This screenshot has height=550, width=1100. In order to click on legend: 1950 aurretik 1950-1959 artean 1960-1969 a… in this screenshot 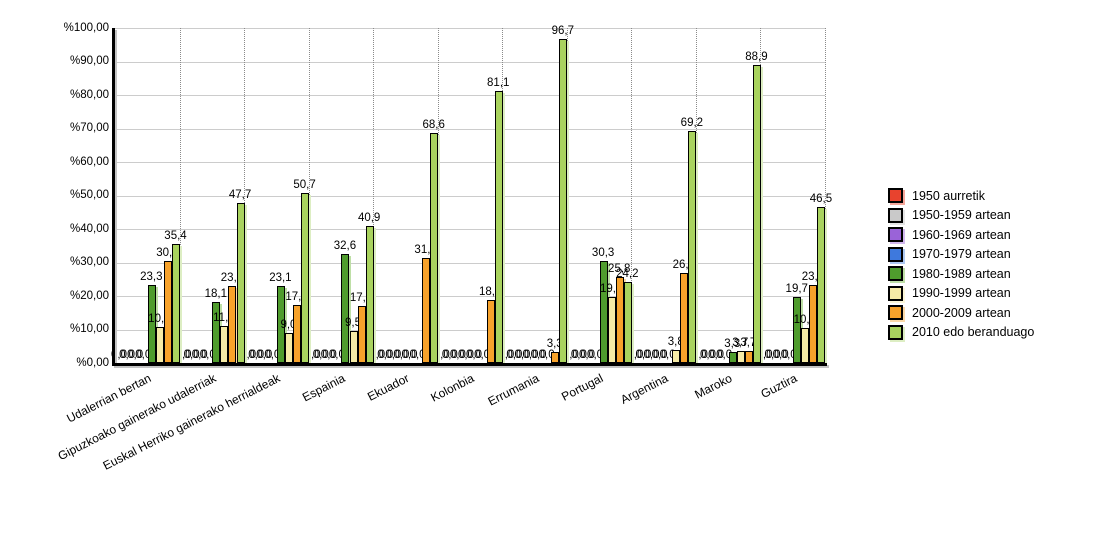, I will do `click(961, 264)`.